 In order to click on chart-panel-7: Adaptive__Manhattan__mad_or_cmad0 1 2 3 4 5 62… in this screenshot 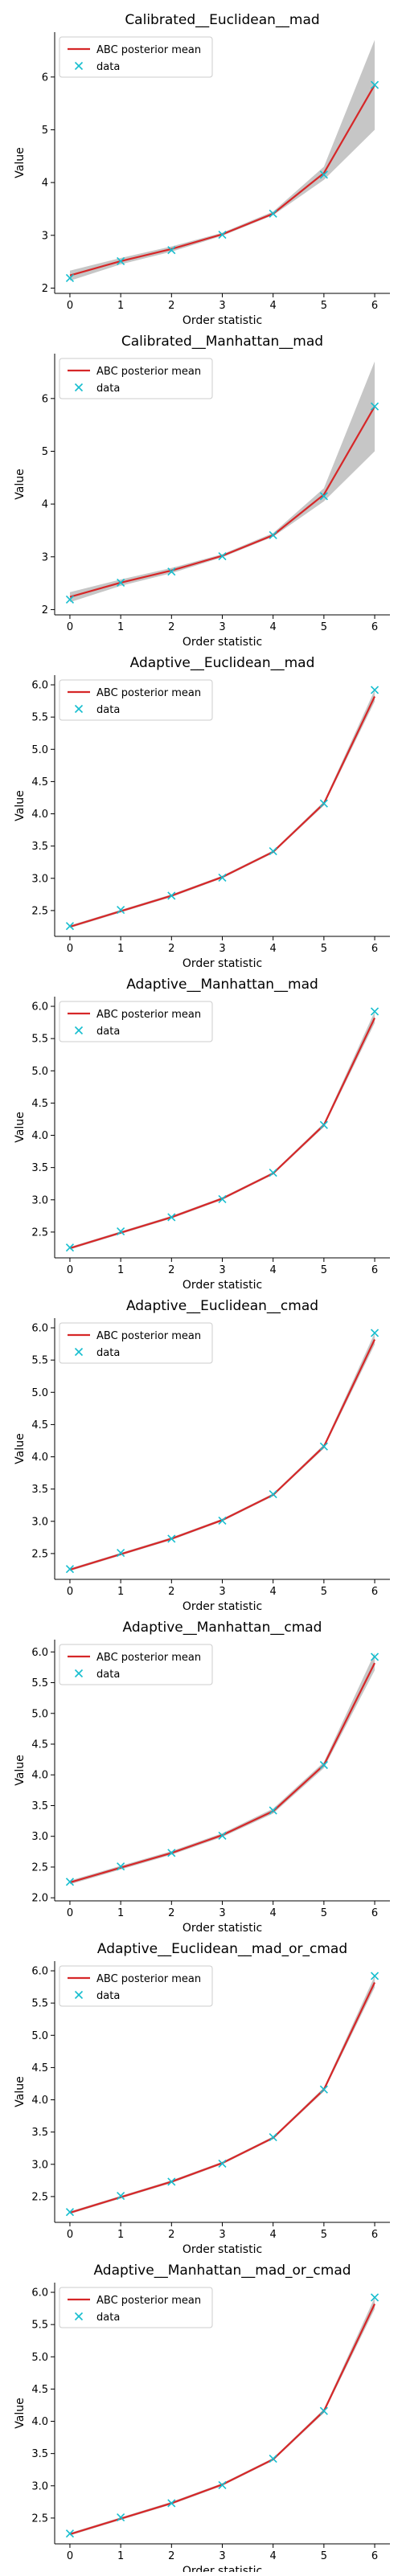, I will do `click(202, 2417)`.